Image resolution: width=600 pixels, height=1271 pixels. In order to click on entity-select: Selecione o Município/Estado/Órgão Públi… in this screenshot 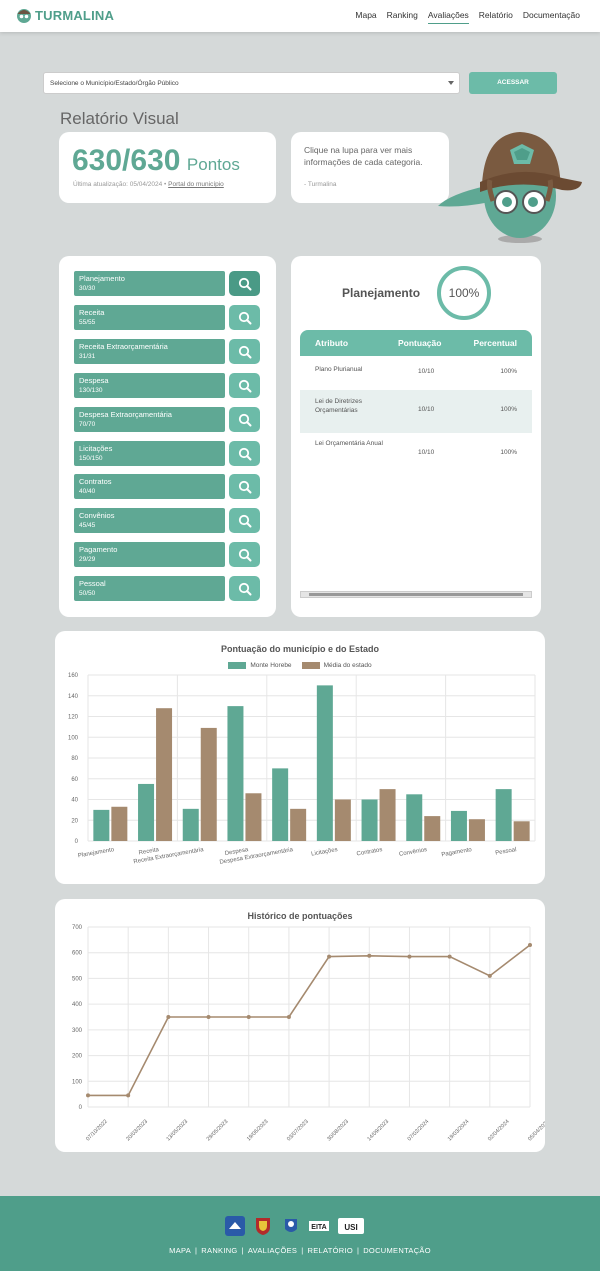, I will do `click(251, 83)`.